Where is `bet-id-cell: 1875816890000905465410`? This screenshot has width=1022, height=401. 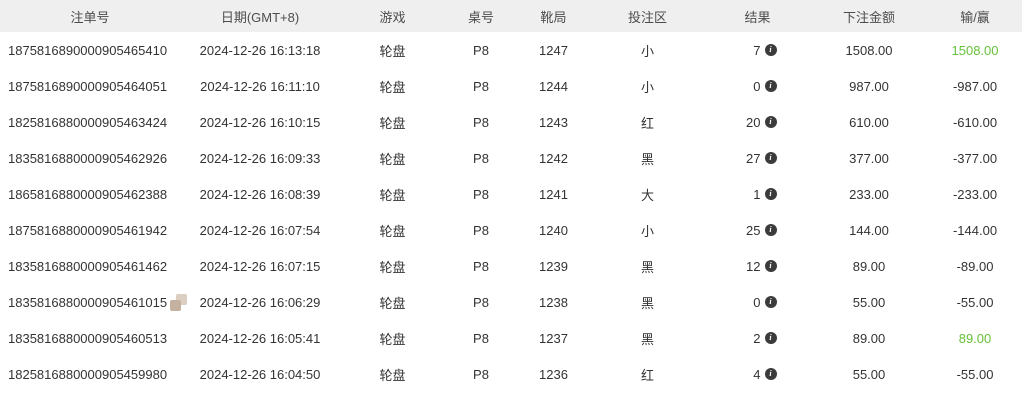 bet-id-cell: 1875816890000905465410 is located at coordinates (90, 50).